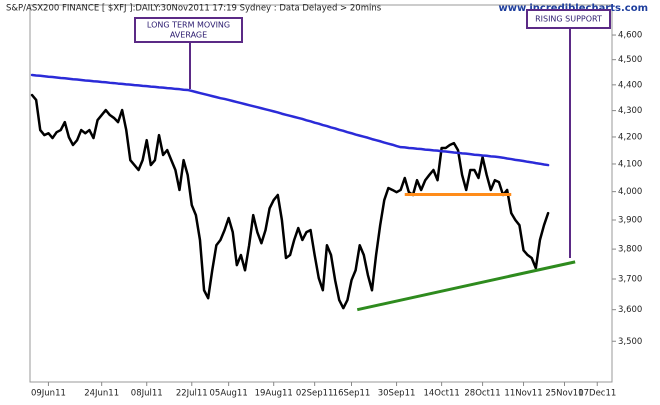 This screenshot has height=405, width=660. What do you see at coordinates (630, 164) in the screenshot?
I see `y-tick-label: 4,100` at bounding box center [630, 164].